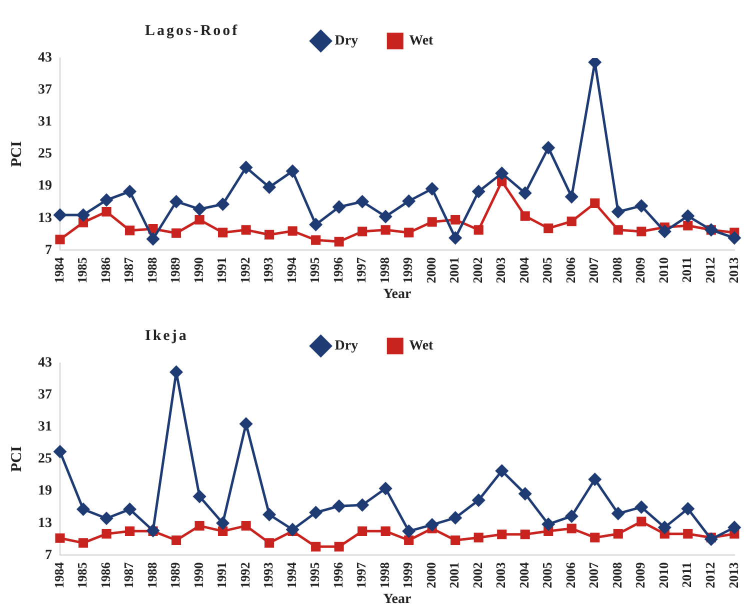 This screenshot has width=753, height=615. What do you see at coordinates (16, 154) in the screenshot?
I see `y-axis-title: PCI` at bounding box center [16, 154].